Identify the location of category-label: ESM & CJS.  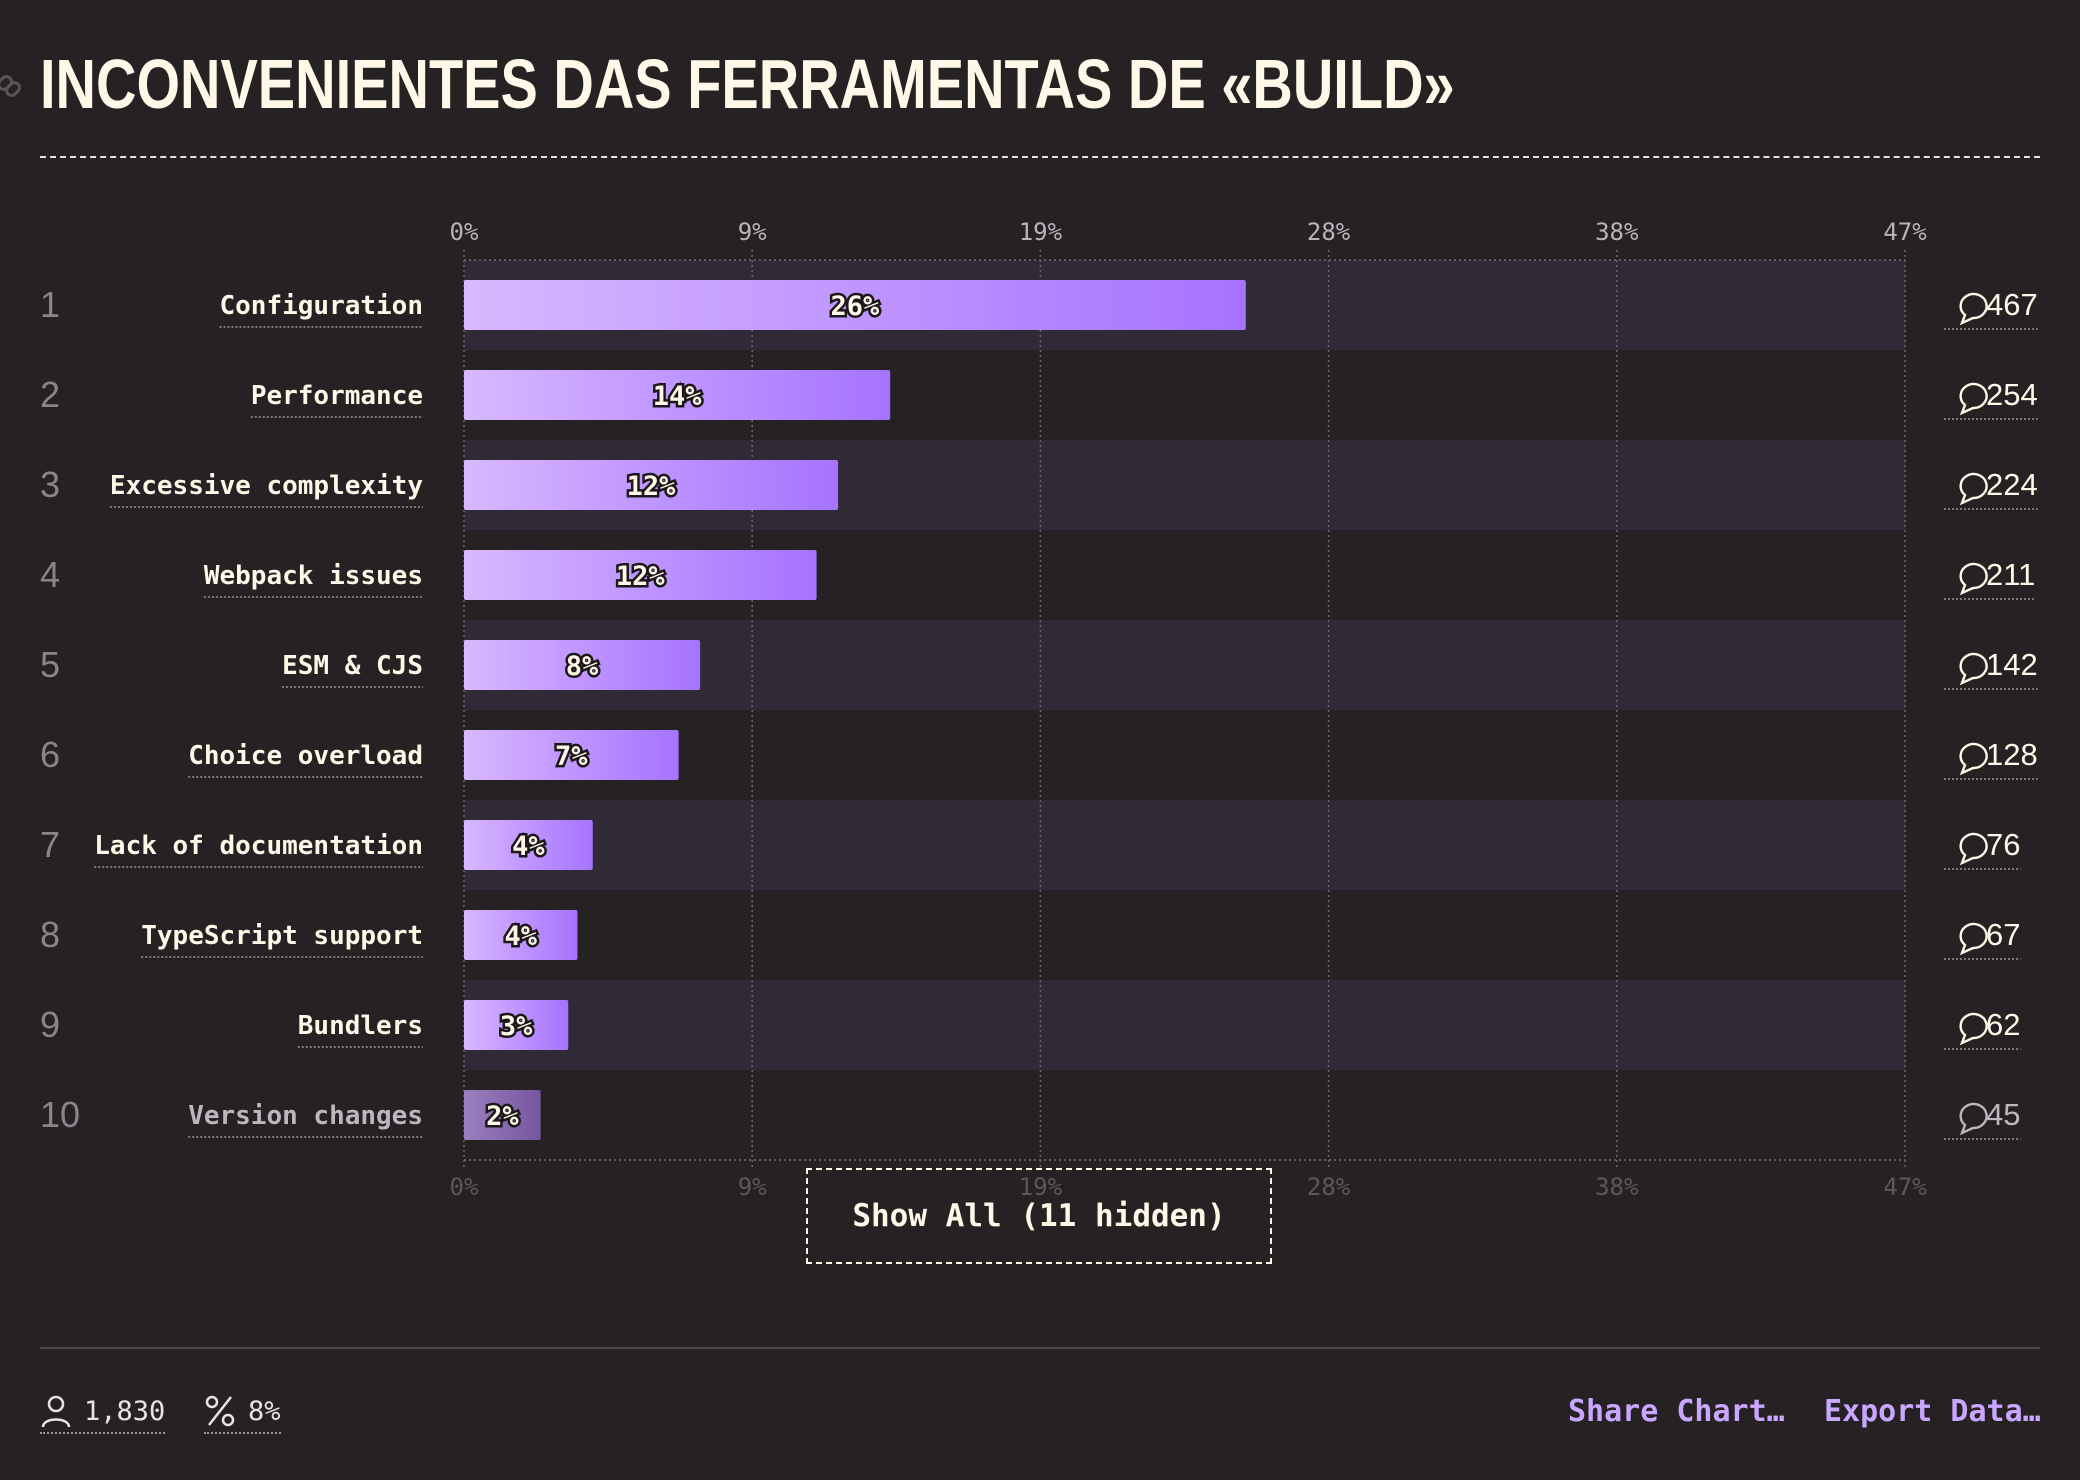
(352, 666).